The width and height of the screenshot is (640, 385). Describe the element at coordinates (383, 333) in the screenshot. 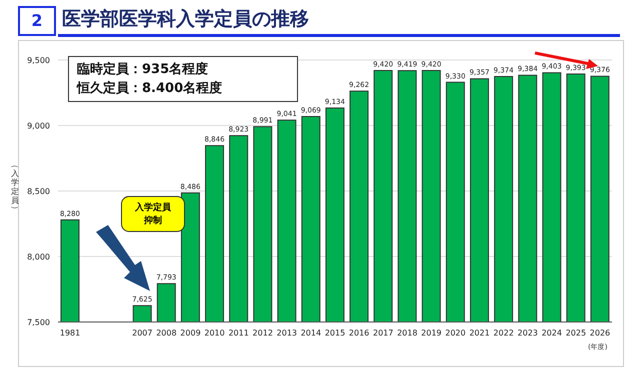

I see `x-tick-label: 2017` at that location.